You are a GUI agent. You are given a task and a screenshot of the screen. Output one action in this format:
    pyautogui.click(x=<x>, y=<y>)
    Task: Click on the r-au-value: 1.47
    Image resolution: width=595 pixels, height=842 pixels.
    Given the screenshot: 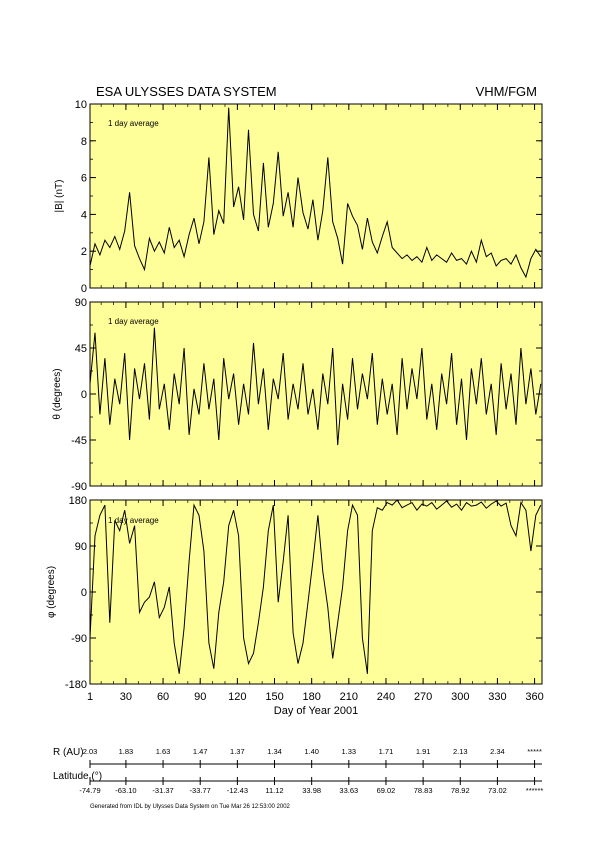 What is the action you would take?
    pyautogui.click(x=200, y=751)
    